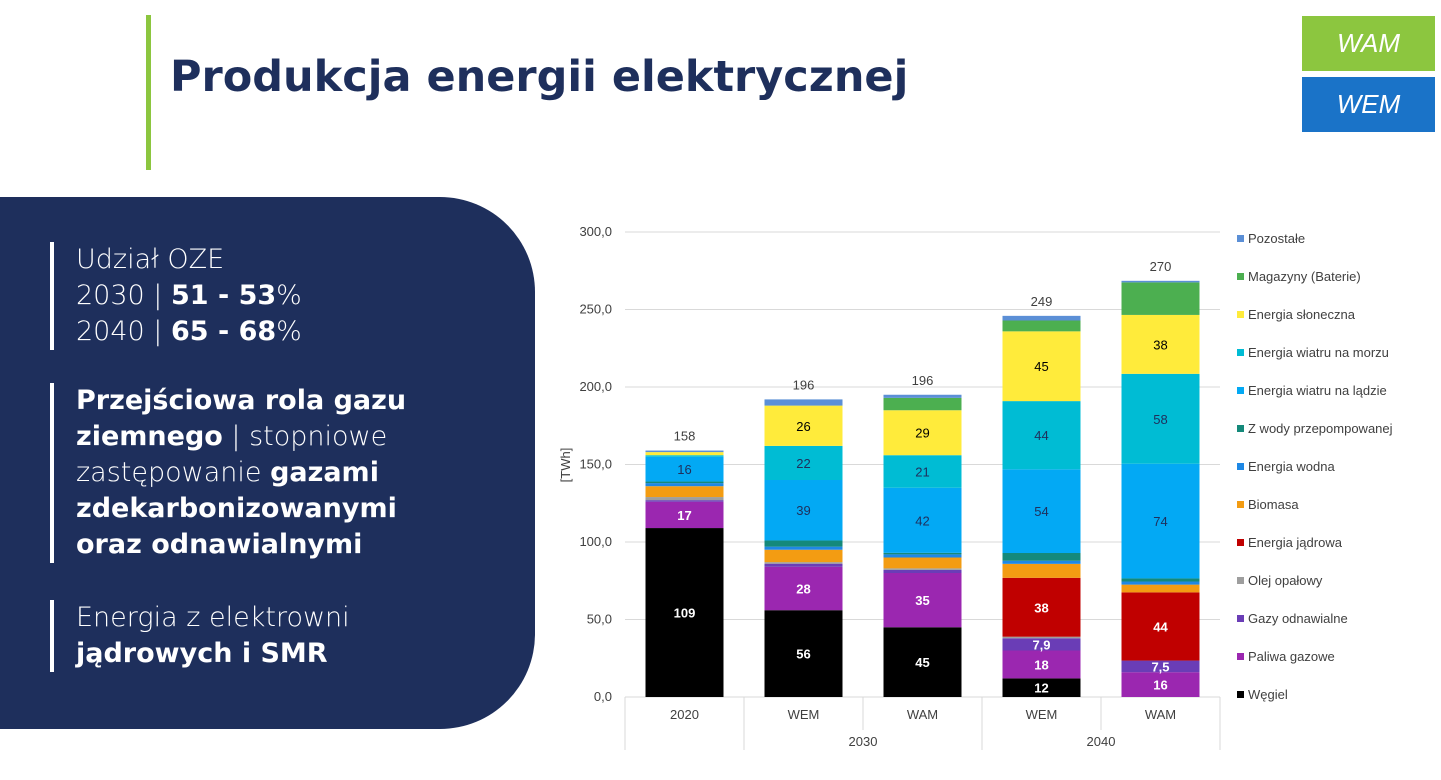  Describe the element at coordinates (202, 653) in the screenshot. I see `nuclear-line-2: jądrowych i SMR` at that location.